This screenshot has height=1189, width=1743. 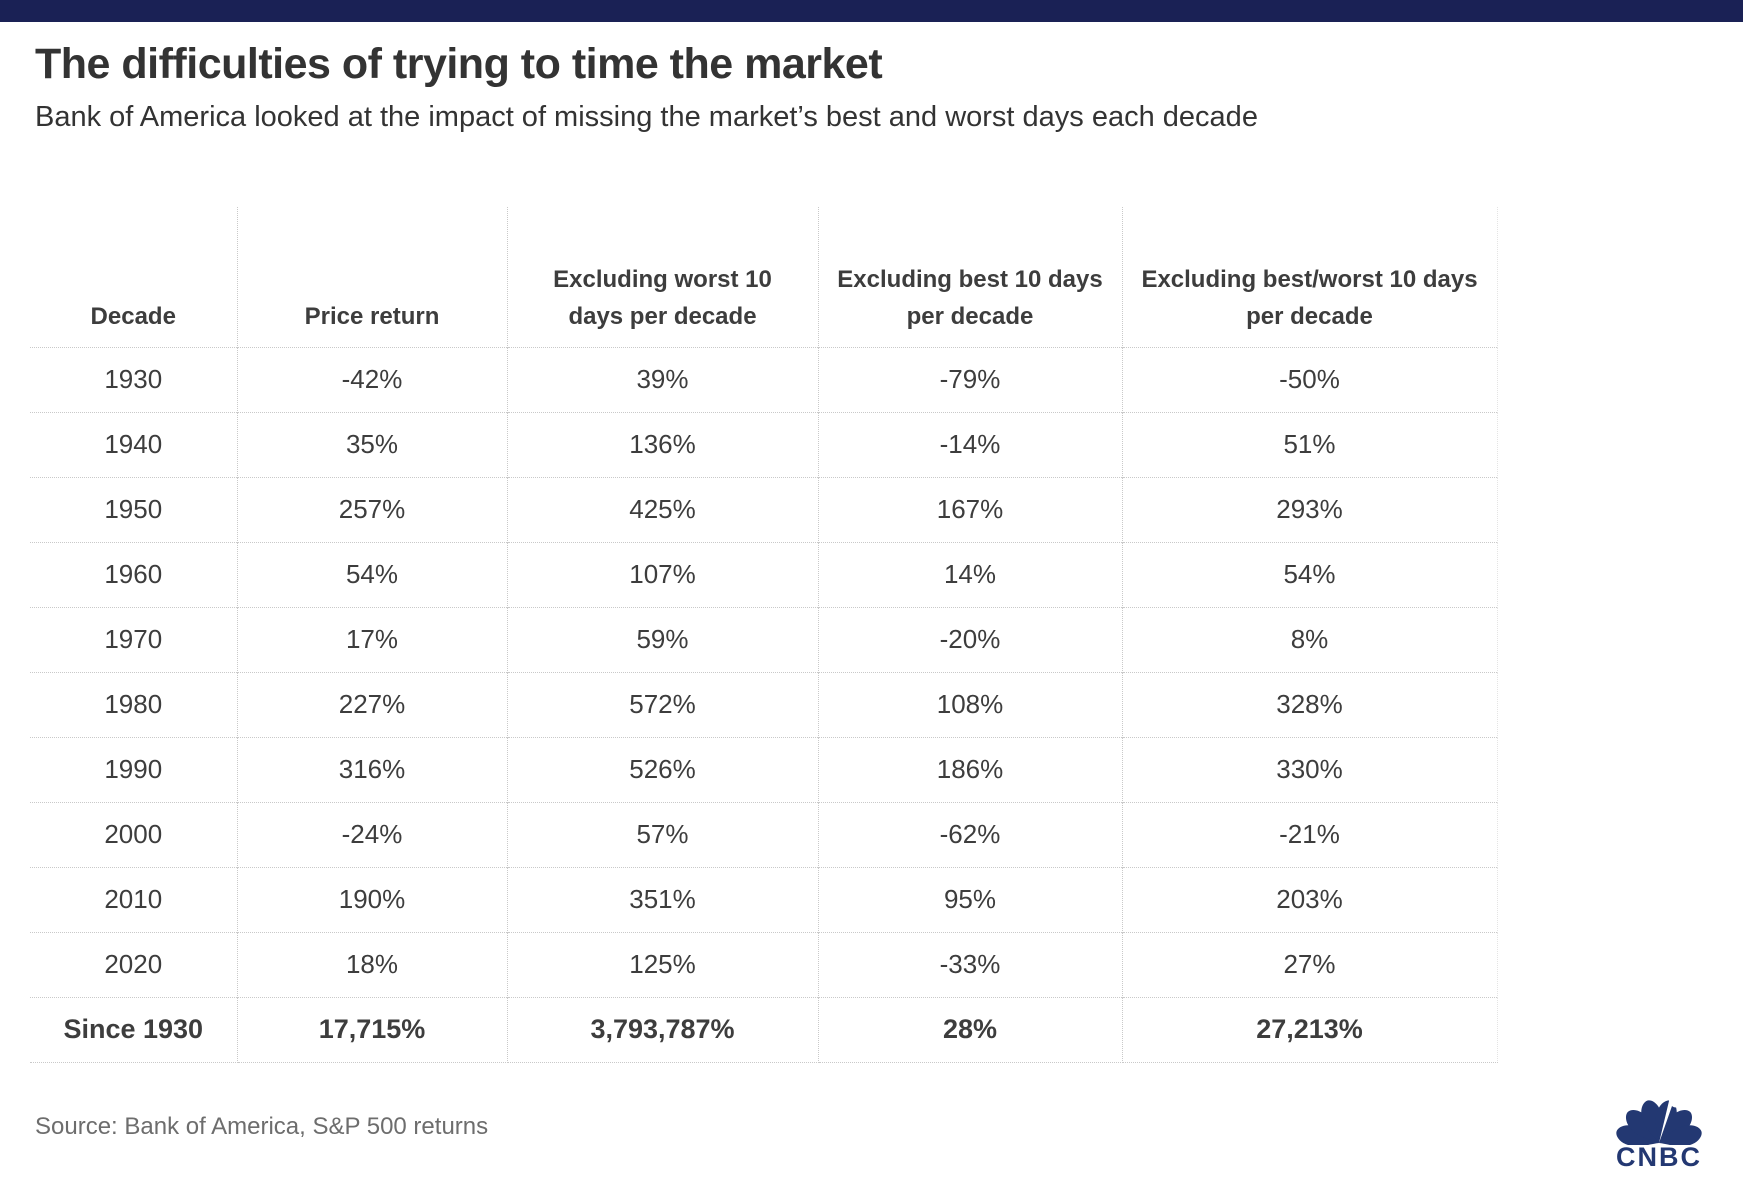 I want to click on row-value: 95%, so click(x=970, y=899).